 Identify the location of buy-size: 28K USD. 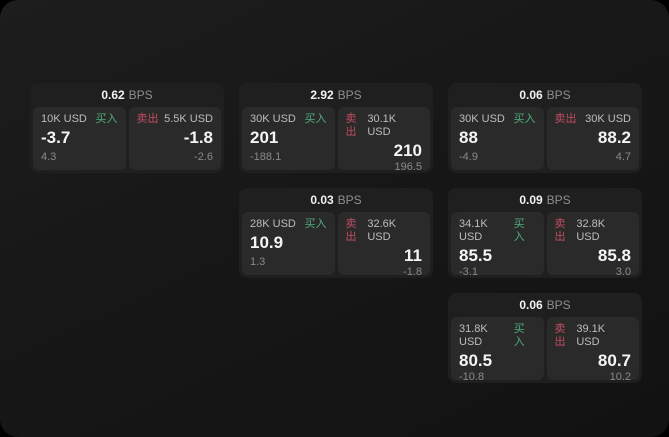
(273, 224).